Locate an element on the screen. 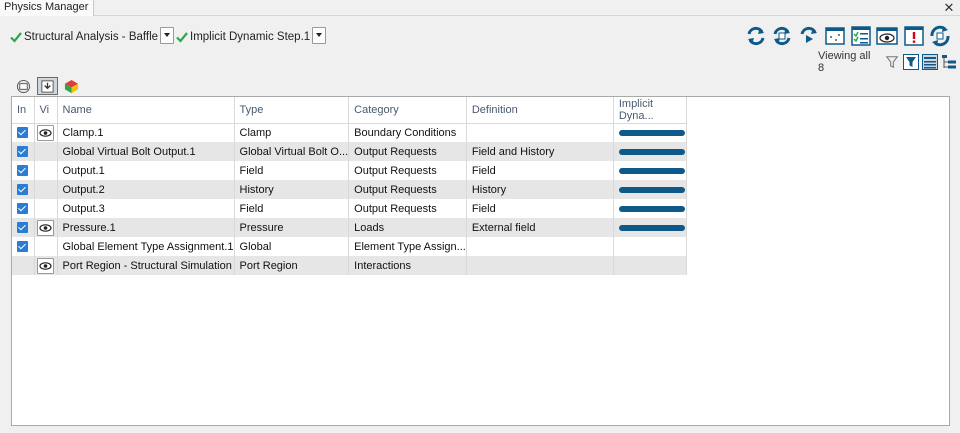 The image size is (960, 433). column-header-vi: Vi is located at coordinates (46, 110).